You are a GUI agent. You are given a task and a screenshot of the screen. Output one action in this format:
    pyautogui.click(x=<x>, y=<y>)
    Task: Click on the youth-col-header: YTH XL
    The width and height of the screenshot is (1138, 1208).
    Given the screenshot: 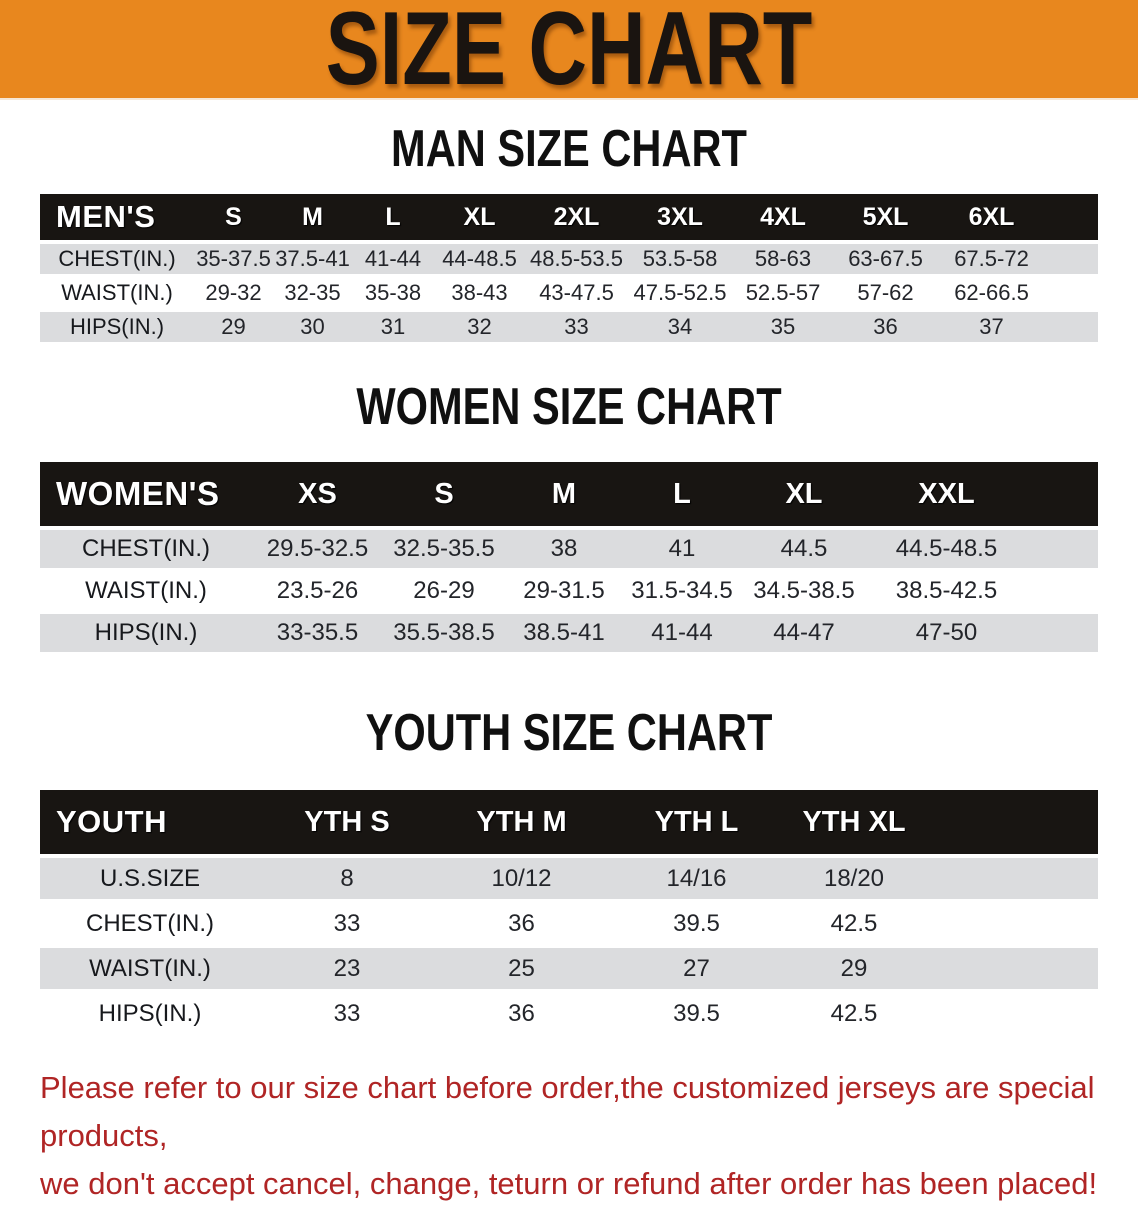 What is the action you would take?
    pyautogui.click(x=941, y=822)
    